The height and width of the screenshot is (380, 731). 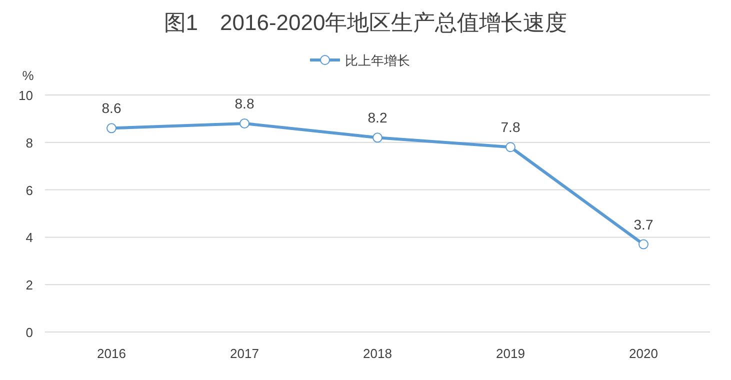 I want to click on y-tick-label: 8, so click(x=29, y=142).